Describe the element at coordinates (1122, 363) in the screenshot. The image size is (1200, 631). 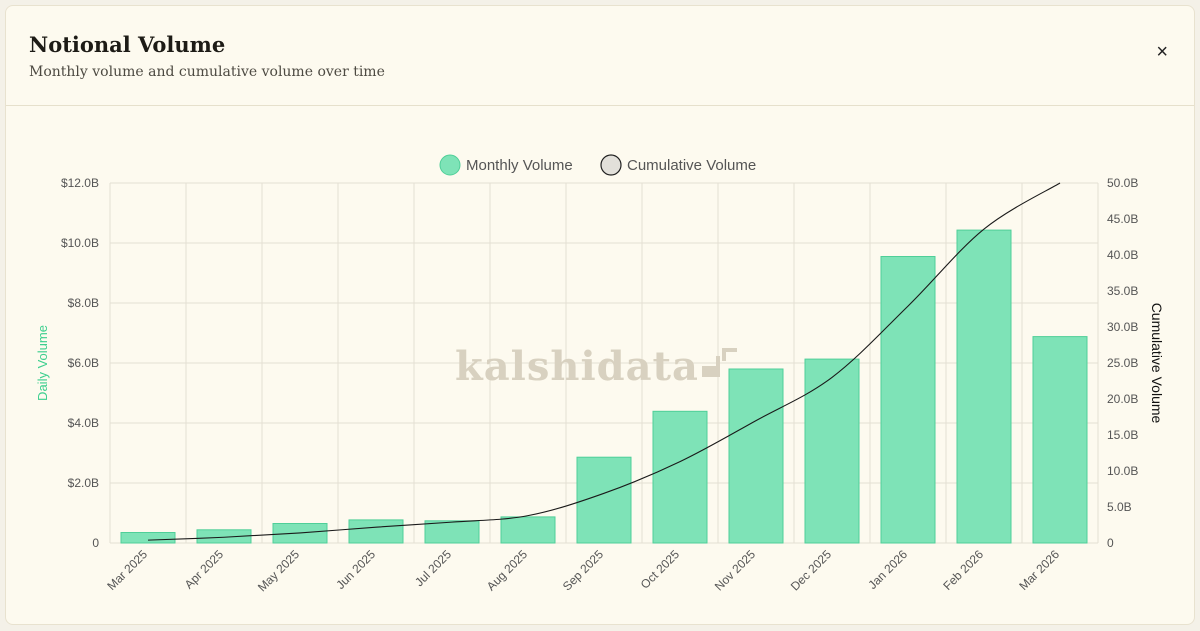
I see `right-axis-tick-label: 25.0B` at that location.